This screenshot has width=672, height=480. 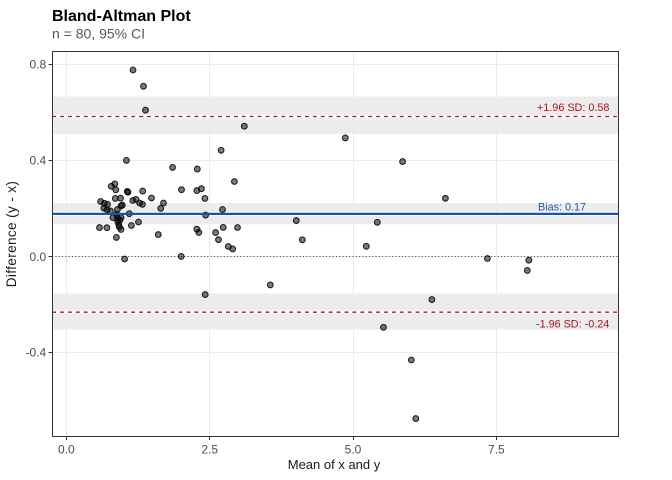 What do you see at coordinates (209, 450) in the screenshot?
I see `svg-text: 2.5` at bounding box center [209, 450].